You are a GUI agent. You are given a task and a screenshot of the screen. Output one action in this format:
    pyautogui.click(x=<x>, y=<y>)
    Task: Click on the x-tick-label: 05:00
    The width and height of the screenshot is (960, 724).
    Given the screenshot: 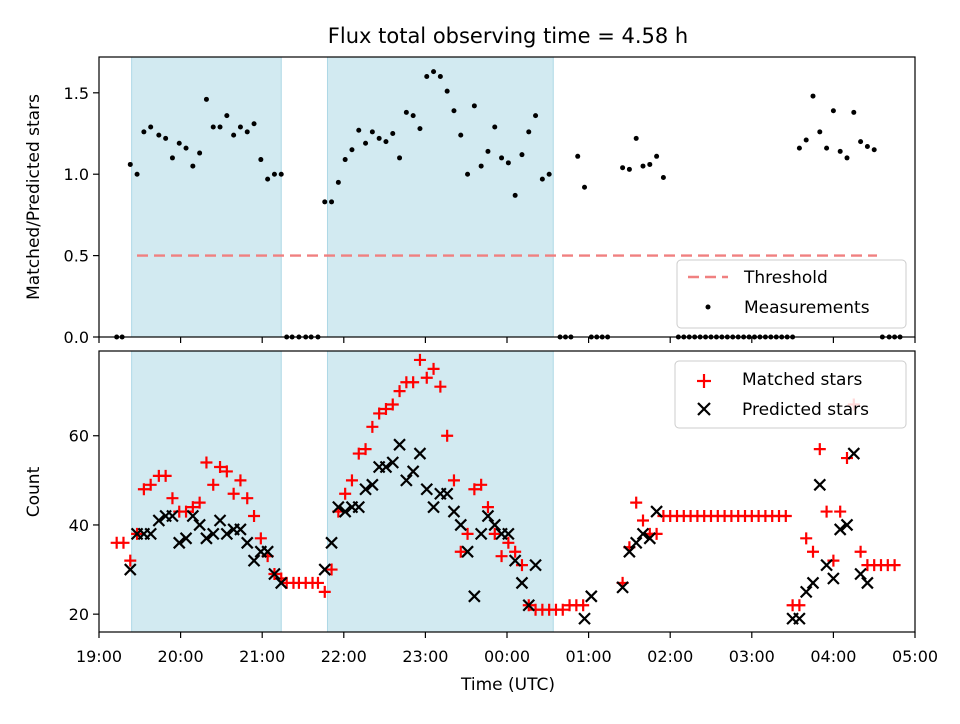 What is the action you would take?
    pyautogui.click(x=915, y=656)
    